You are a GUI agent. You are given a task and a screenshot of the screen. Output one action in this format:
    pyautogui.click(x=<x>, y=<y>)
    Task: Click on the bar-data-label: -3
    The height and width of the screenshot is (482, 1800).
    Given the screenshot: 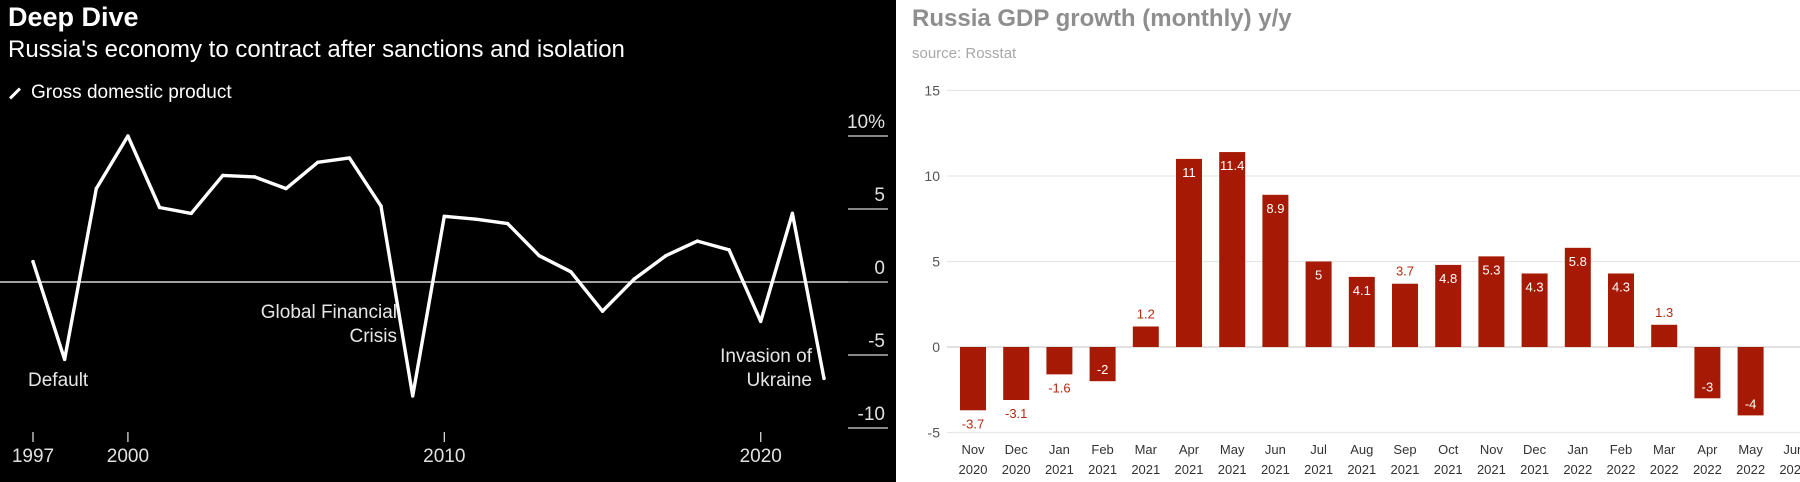 What is the action you would take?
    pyautogui.click(x=1708, y=386)
    